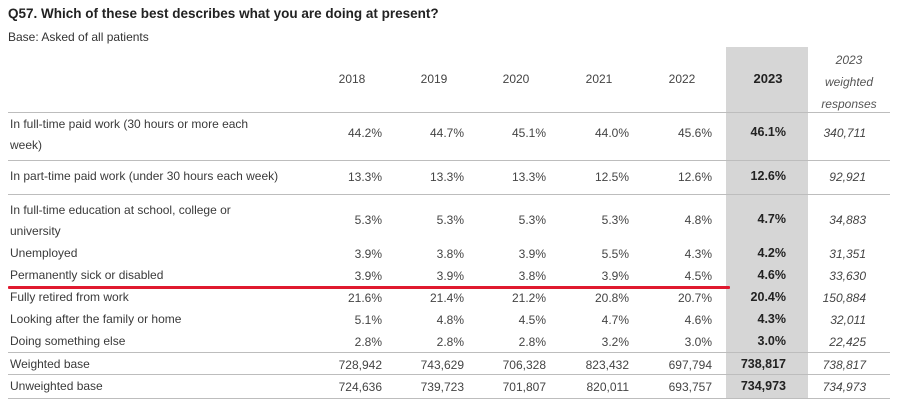 The image size is (898, 411). What do you see at coordinates (847, 254) in the screenshot?
I see `cell-weighted: 31,351` at bounding box center [847, 254].